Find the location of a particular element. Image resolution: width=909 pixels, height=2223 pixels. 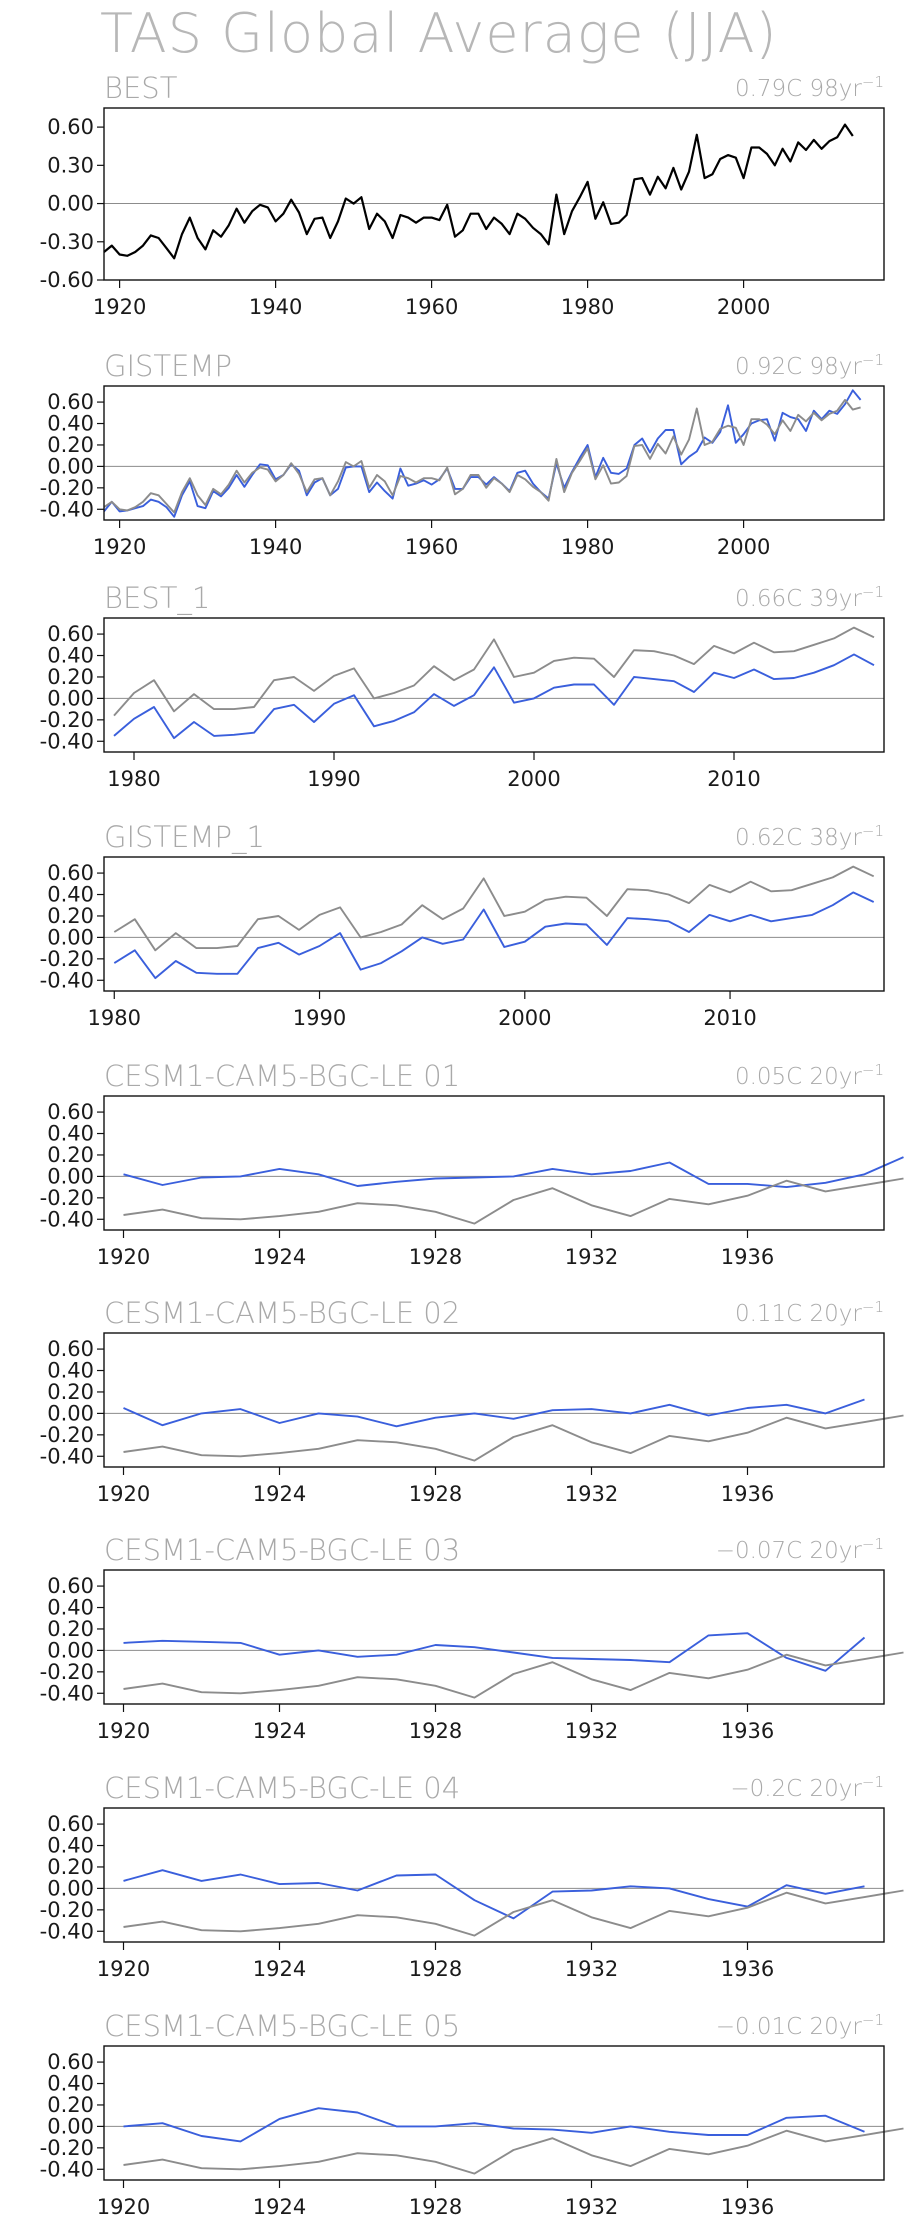

panel-trend: −0.01C 20yr−1 is located at coordinates (800, 2025).